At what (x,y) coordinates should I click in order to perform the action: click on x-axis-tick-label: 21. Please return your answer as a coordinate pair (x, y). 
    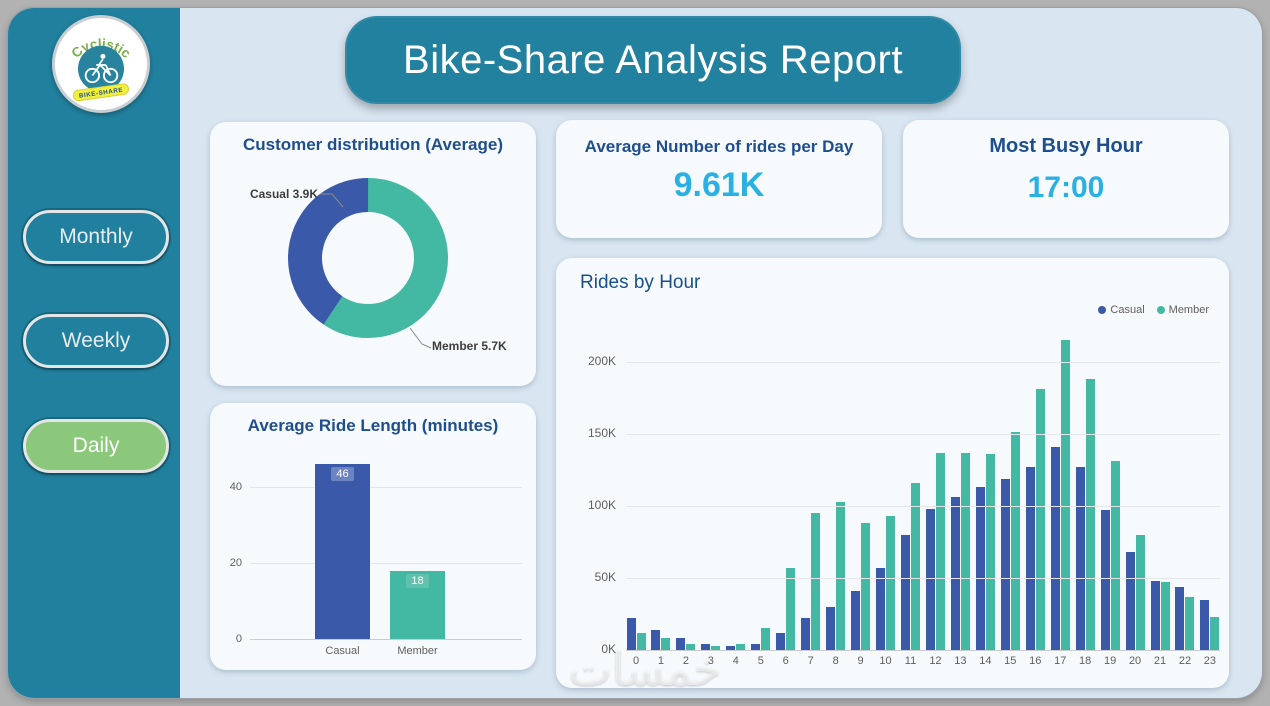
    Looking at the image, I should click on (1160, 661).